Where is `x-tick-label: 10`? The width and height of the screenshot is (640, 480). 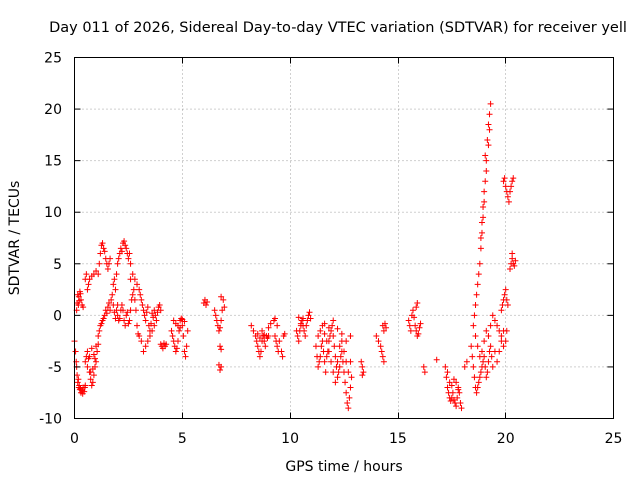 x-tick-label: 10 is located at coordinates (290, 439).